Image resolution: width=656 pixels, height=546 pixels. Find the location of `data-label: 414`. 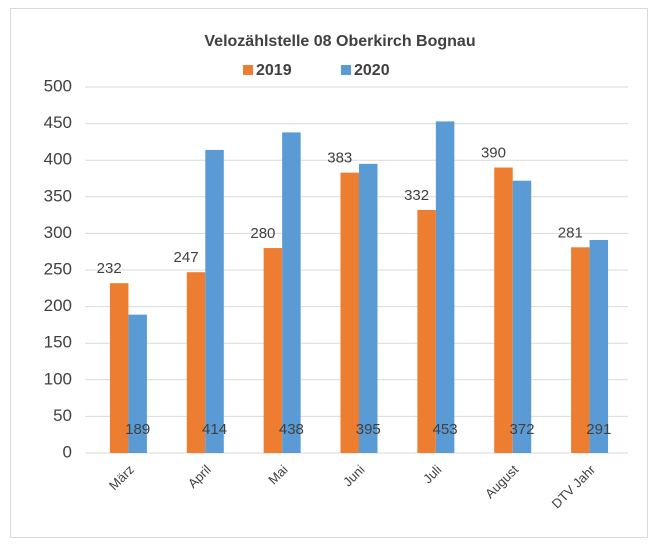

data-label: 414 is located at coordinates (214, 429).